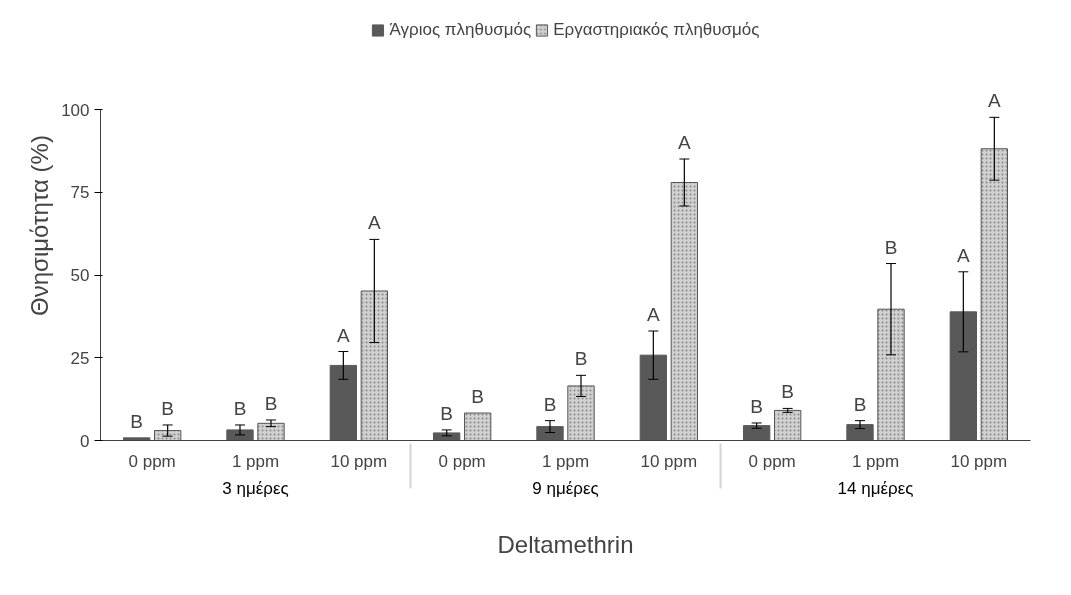 This screenshot has width=1071, height=595. I want to click on y-axis-title: Θνησιμότητα (%), so click(40, 225).